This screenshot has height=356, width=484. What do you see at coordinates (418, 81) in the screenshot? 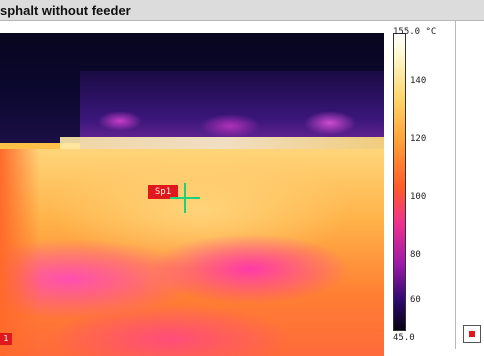
I see `scale-tick-label: 140` at bounding box center [418, 81].